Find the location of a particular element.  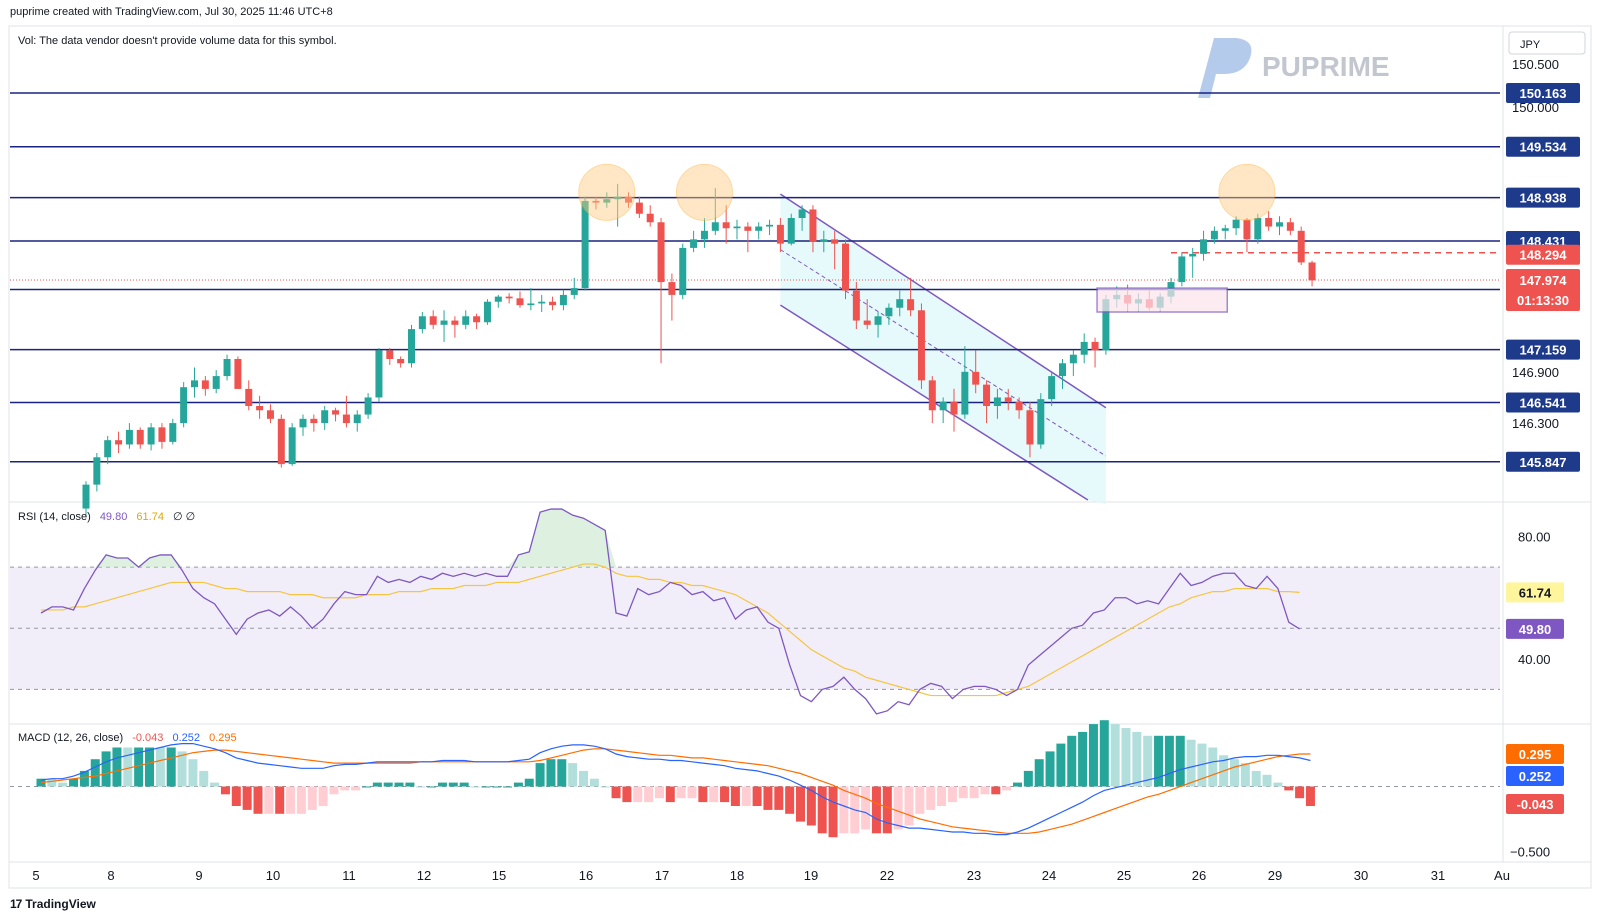

macd-tick: −0.500 is located at coordinates (1530, 852).